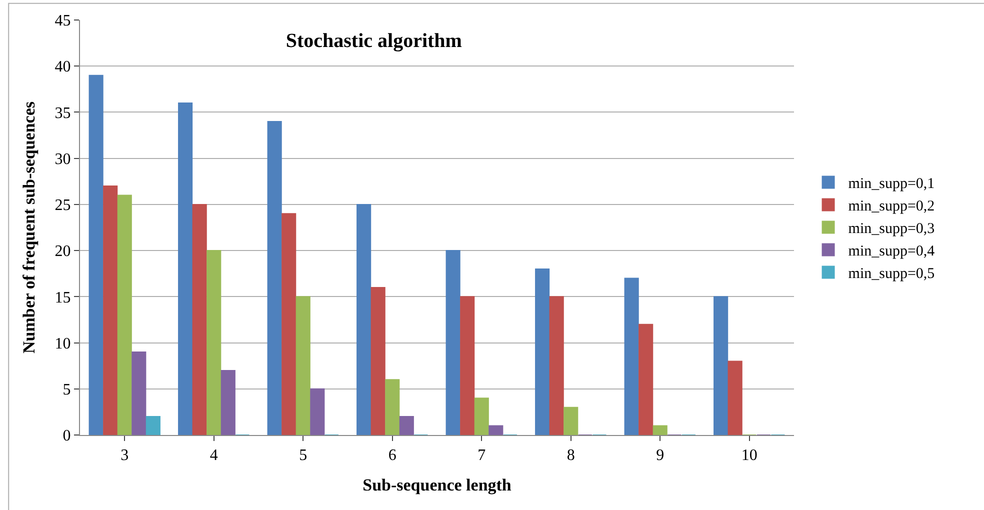 This screenshot has width=984, height=510. Describe the element at coordinates (62, 343) in the screenshot. I see `y-tick-label: 10` at that location.